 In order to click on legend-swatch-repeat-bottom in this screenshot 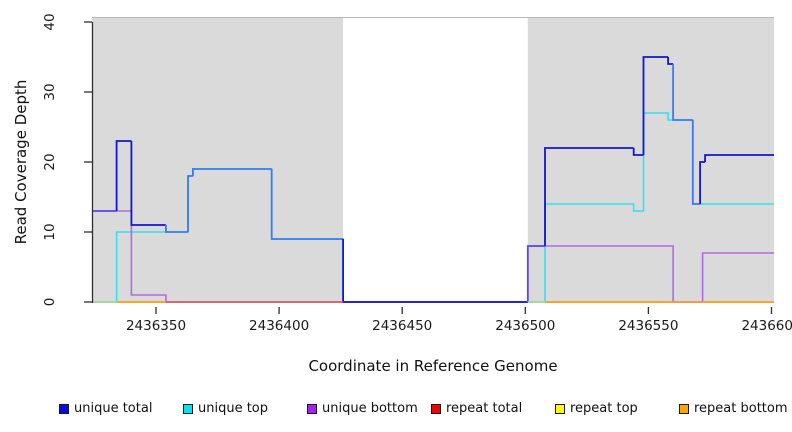, I will do `click(684, 409)`.